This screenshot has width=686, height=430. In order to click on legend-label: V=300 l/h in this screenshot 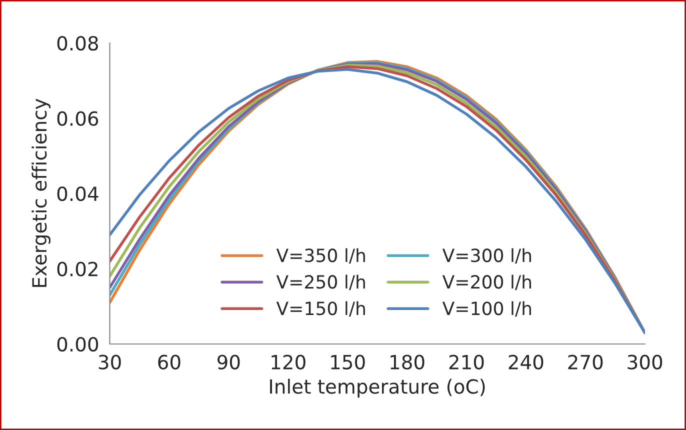, I will do `click(486, 256)`.